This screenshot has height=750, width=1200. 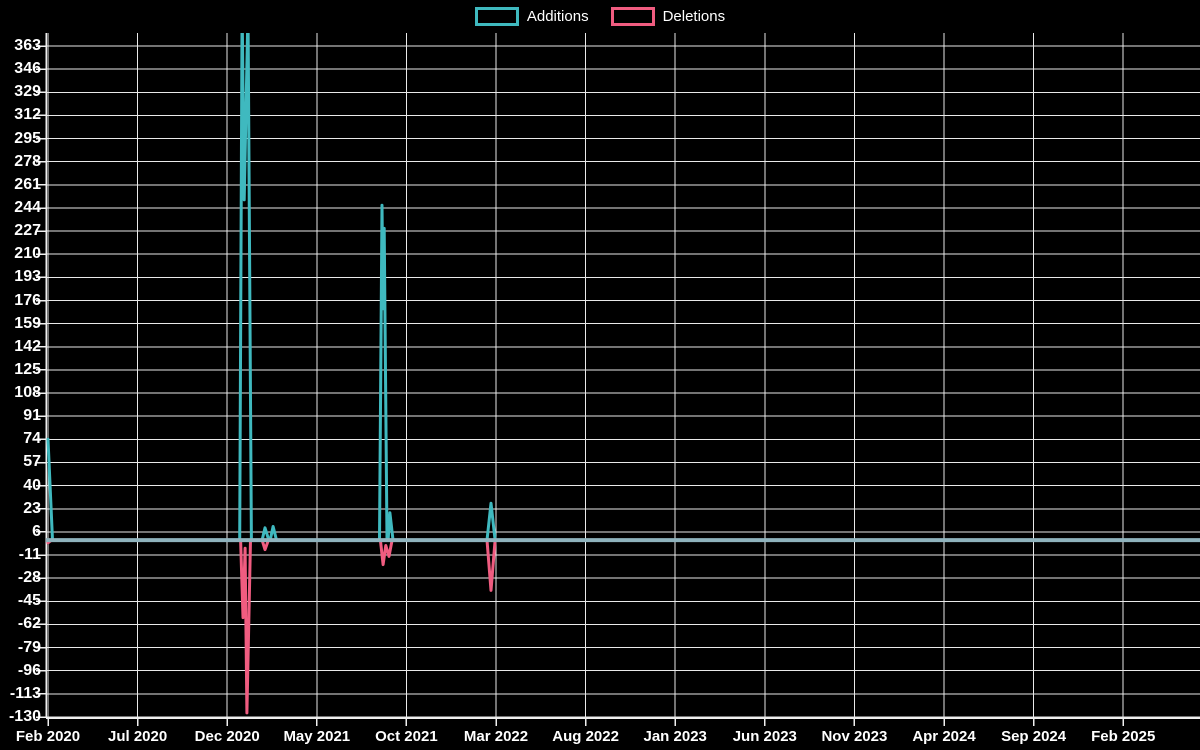 What do you see at coordinates (29, 578) in the screenshot?
I see `y-axis-tick-label: -28` at bounding box center [29, 578].